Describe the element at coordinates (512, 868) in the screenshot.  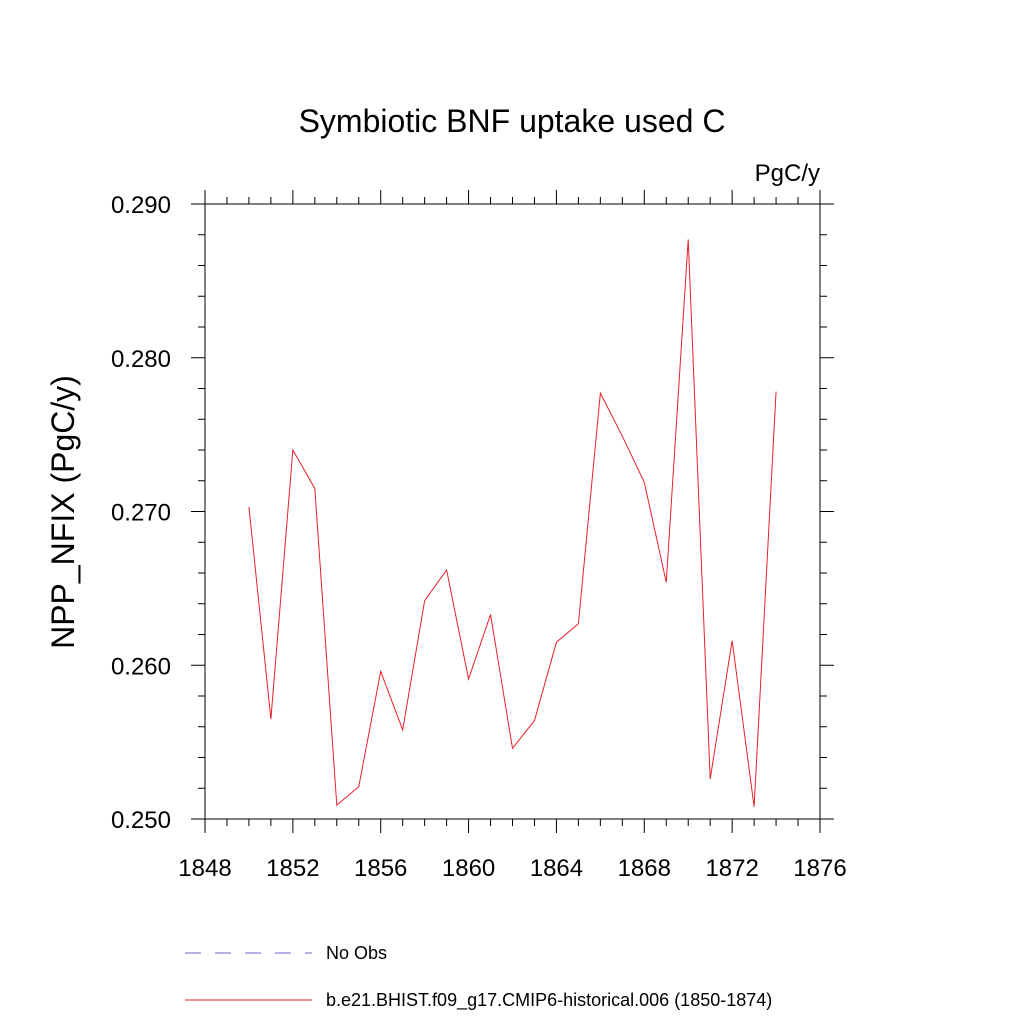
I see `x-tick-labels: 1848 1852 1856 1860 1864 1868 1872 1876` at that location.